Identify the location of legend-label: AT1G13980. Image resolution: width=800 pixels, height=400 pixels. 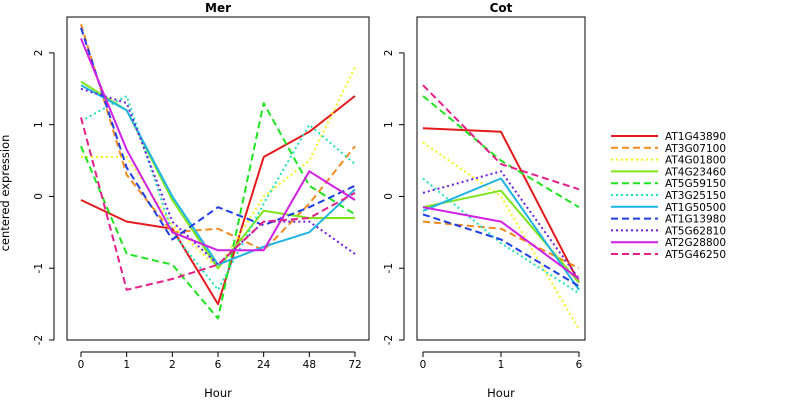
(695, 220).